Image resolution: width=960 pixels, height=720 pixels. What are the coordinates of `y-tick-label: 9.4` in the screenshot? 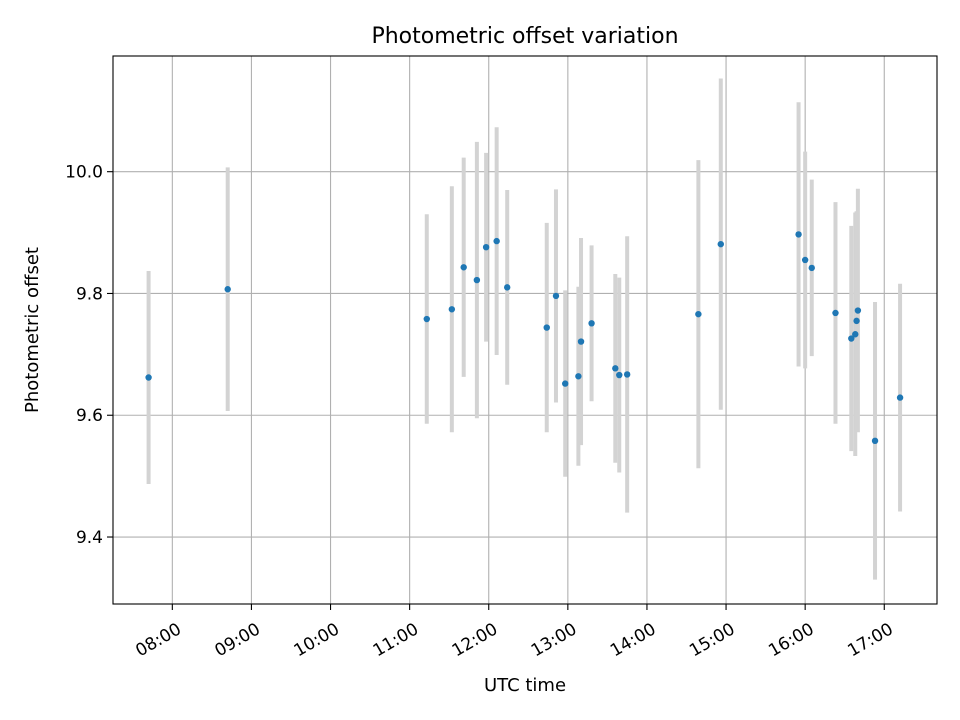 It's located at (89, 538).